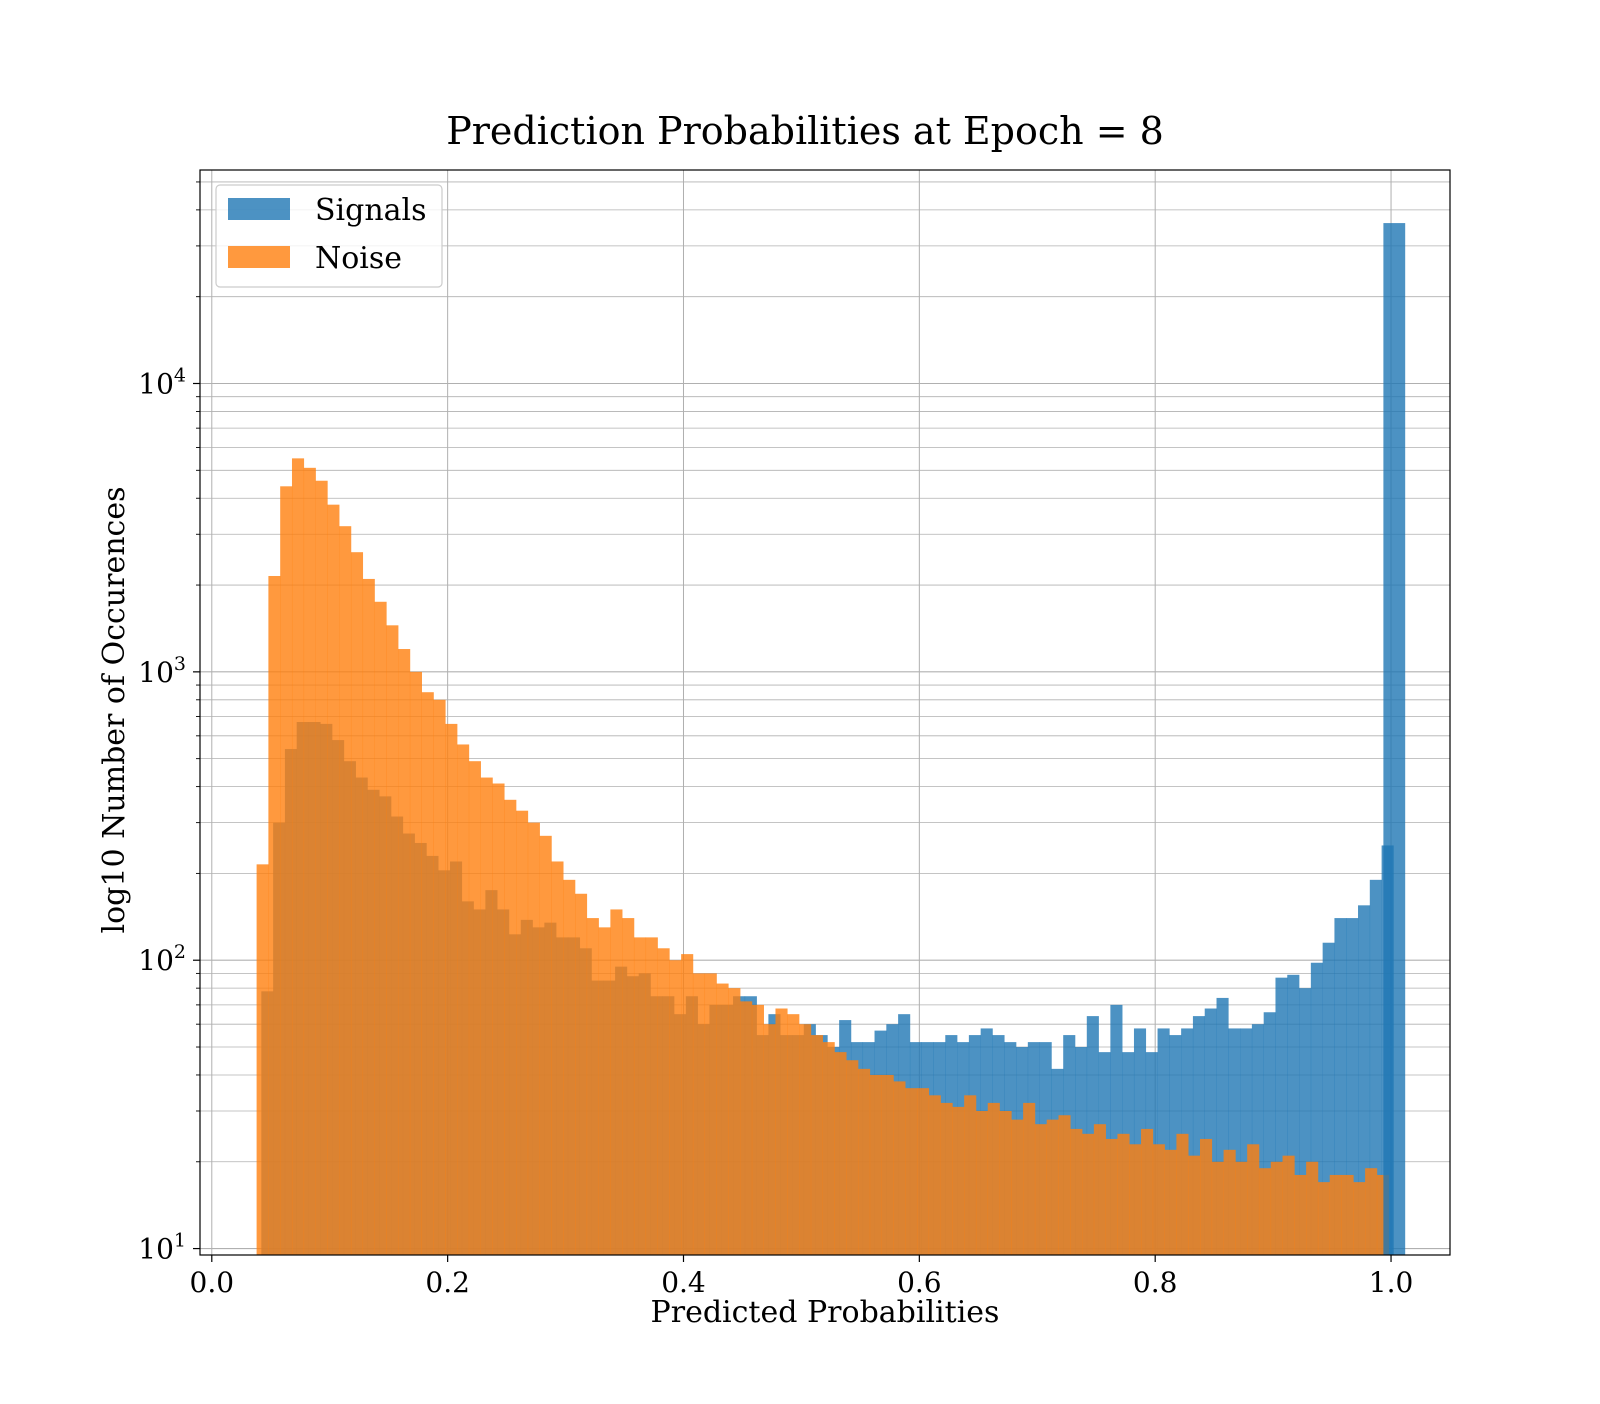 The height and width of the screenshot is (1404, 1600). Describe the element at coordinates (371, 210) in the screenshot. I see `legend-label-signals: Signals` at that location.